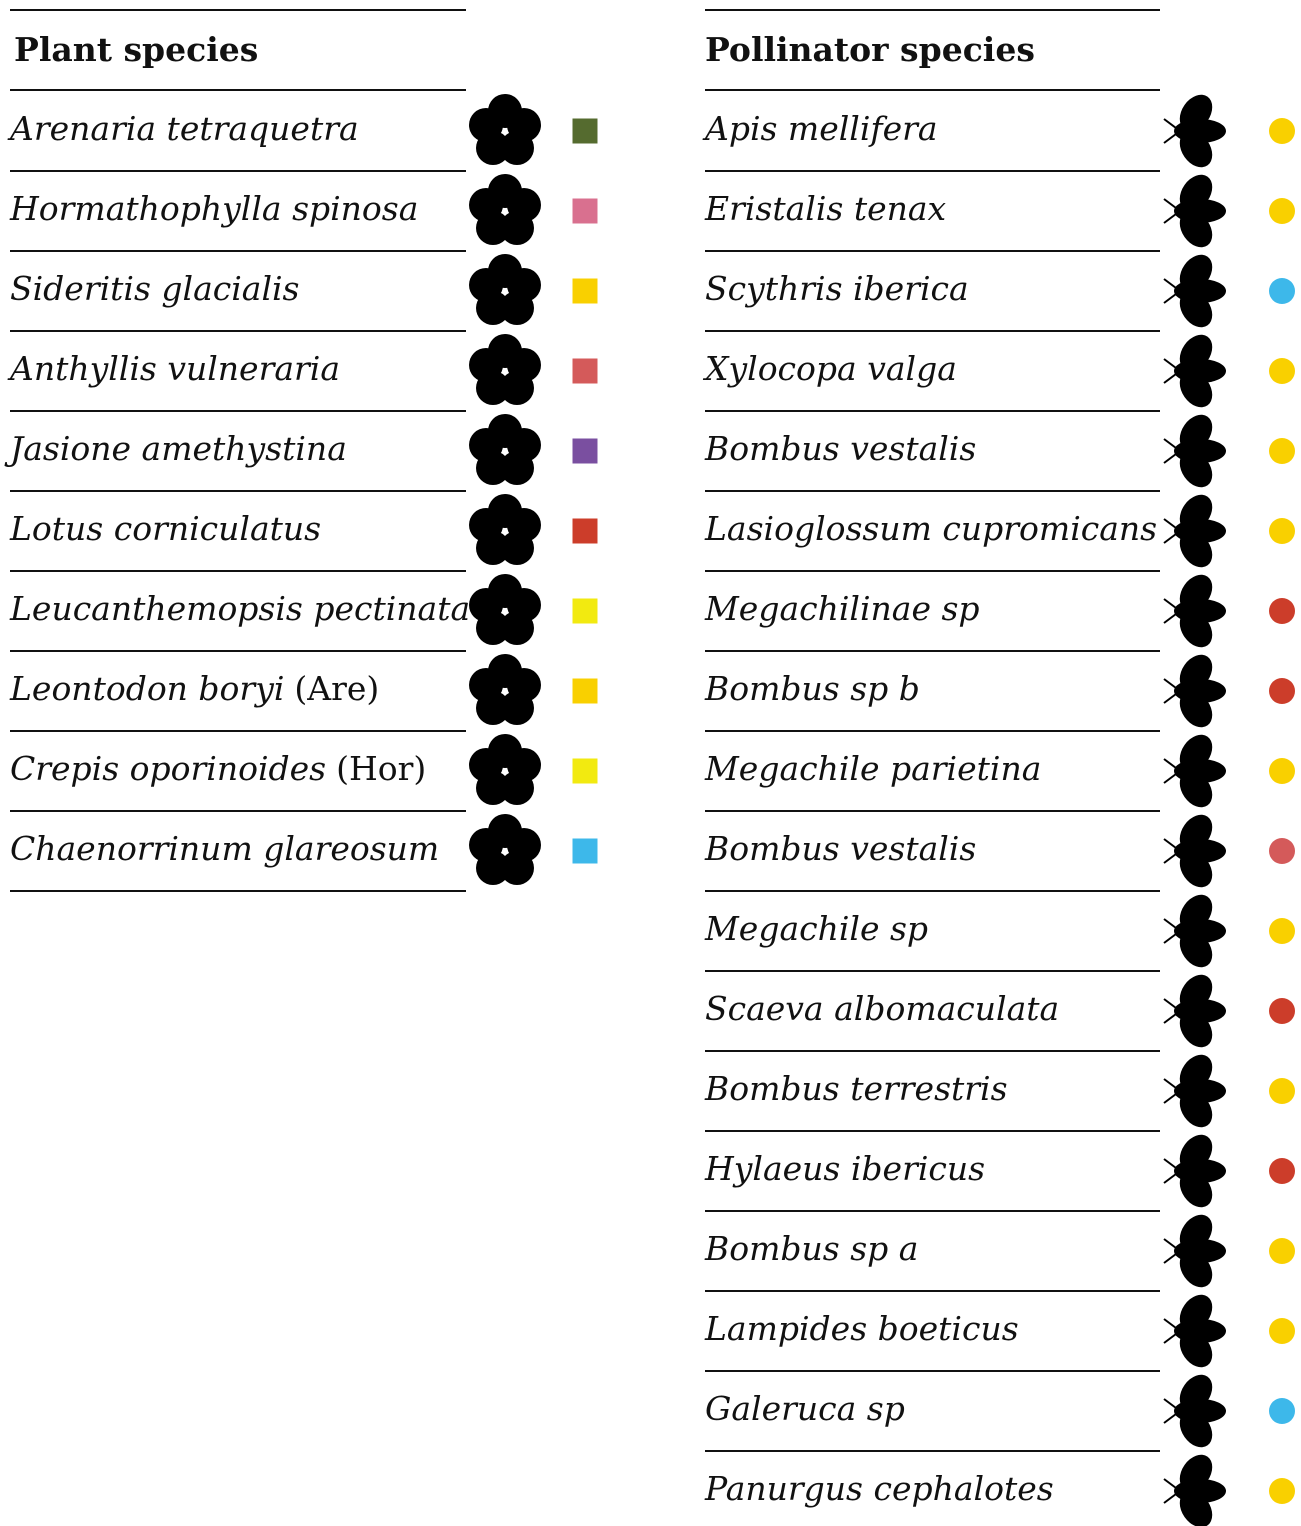 The width and height of the screenshot is (1301, 1526). I want to click on species-name-text: Eristalis tenax, so click(825, 208).